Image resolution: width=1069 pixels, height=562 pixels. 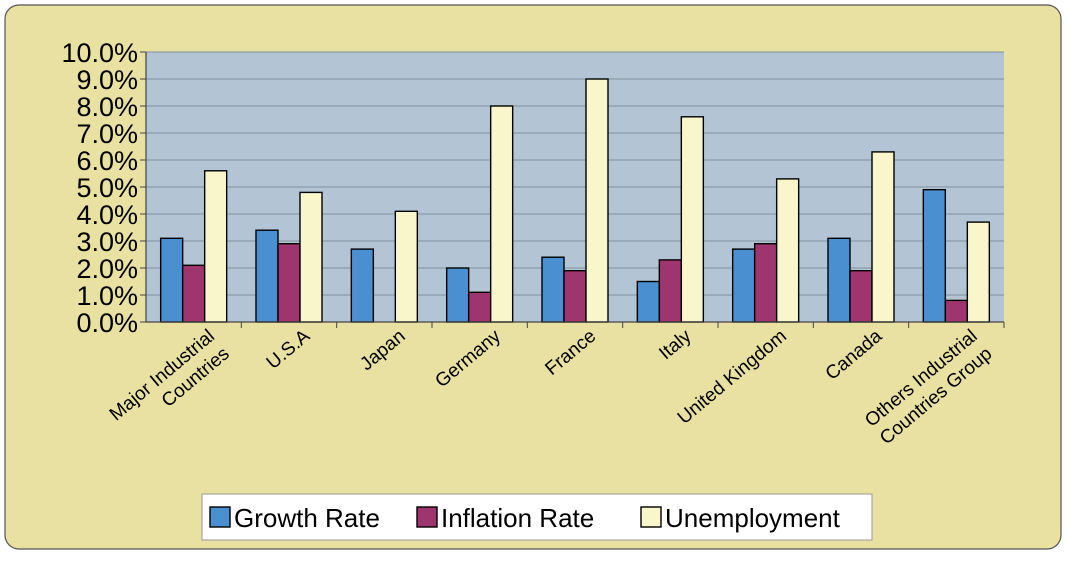 I want to click on y-tick-label: 6.0%, so click(x=107, y=161).